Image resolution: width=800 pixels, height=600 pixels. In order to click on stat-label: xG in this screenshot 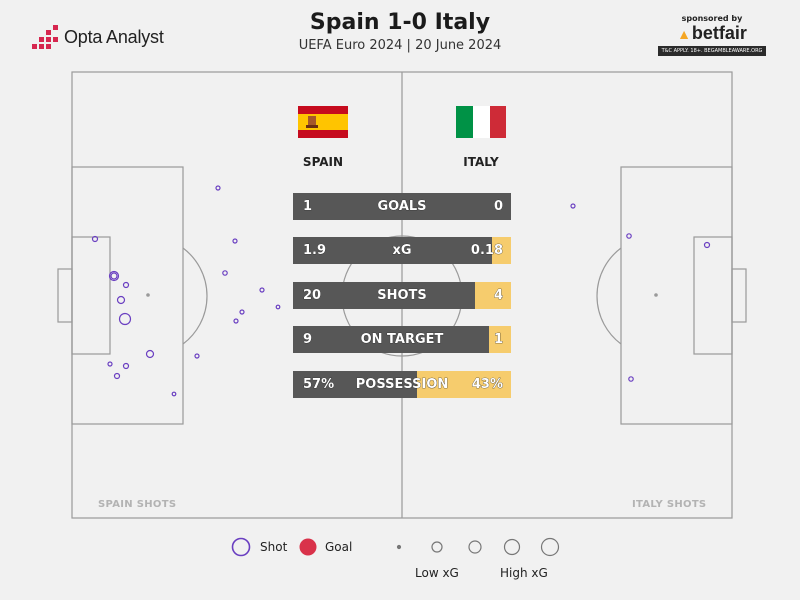, I will do `click(402, 251)`.